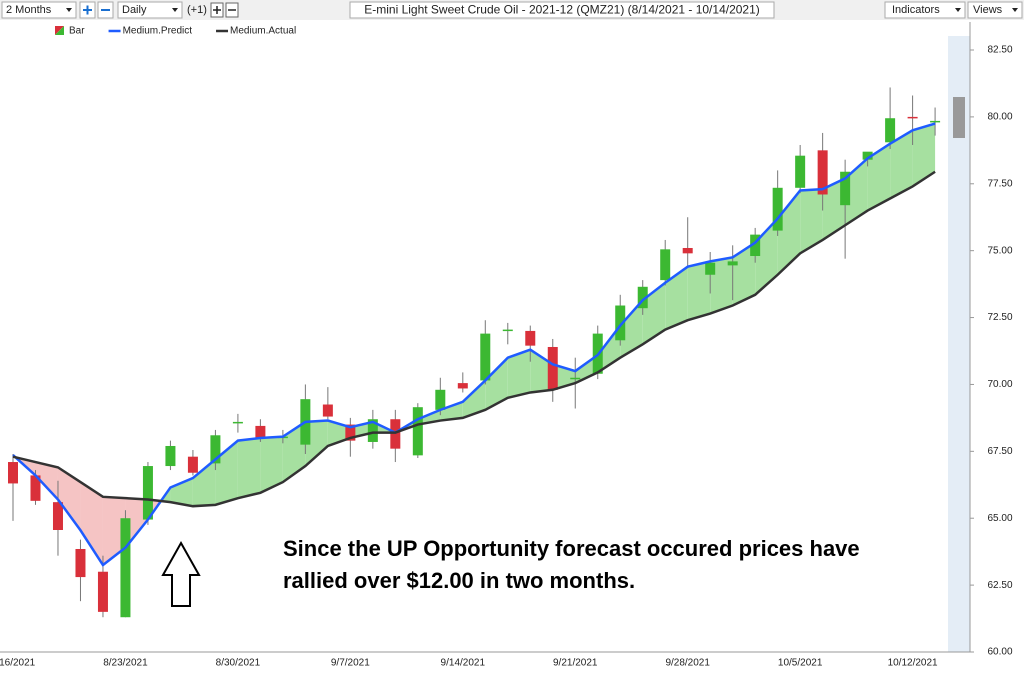  What do you see at coordinates (575, 663) in the screenshot?
I see `x-tick-label: 9/21/2021` at bounding box center [575, 663].